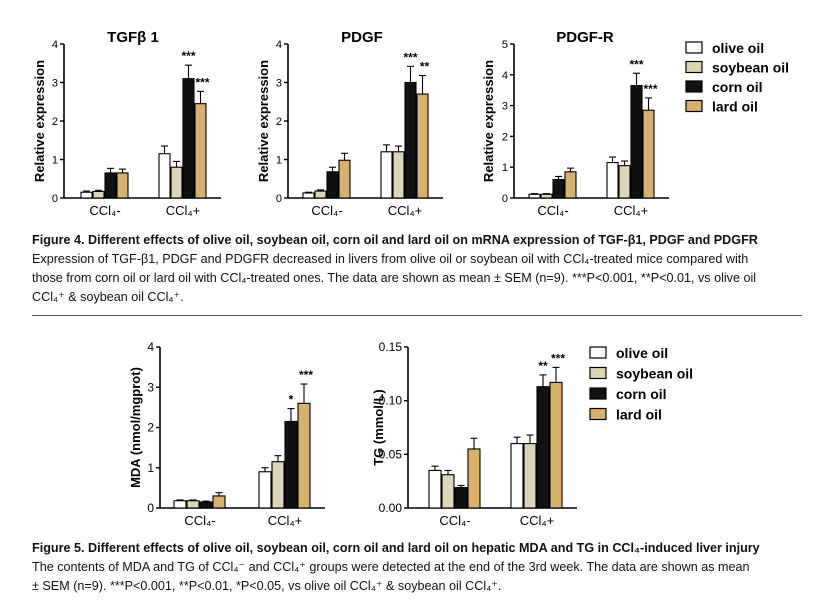 Image resolution: width=819 pixels, height=603 pixels. I want to click on tgfb1-chart-title: TGFβ 1, so click(133, 37).